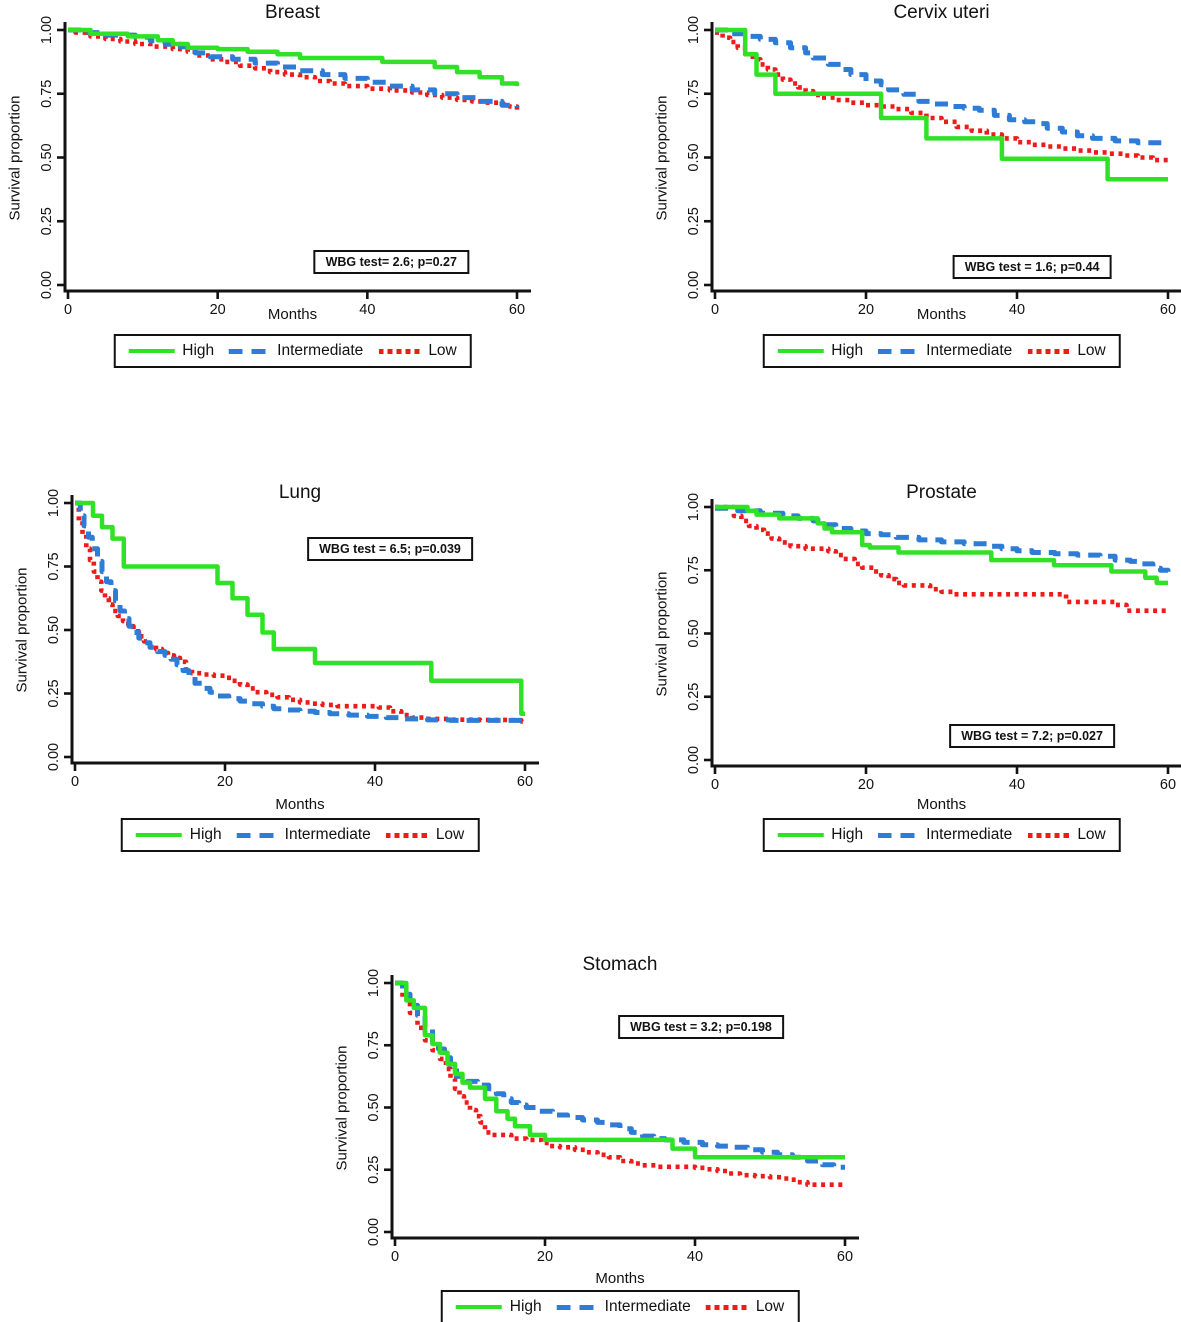 The image size is (1181, 1322). Describe the element at coordinates (390, 548) in the screenshot. I see `wbg-test-box: WBG test = 6.5; p=0.039` at that location.